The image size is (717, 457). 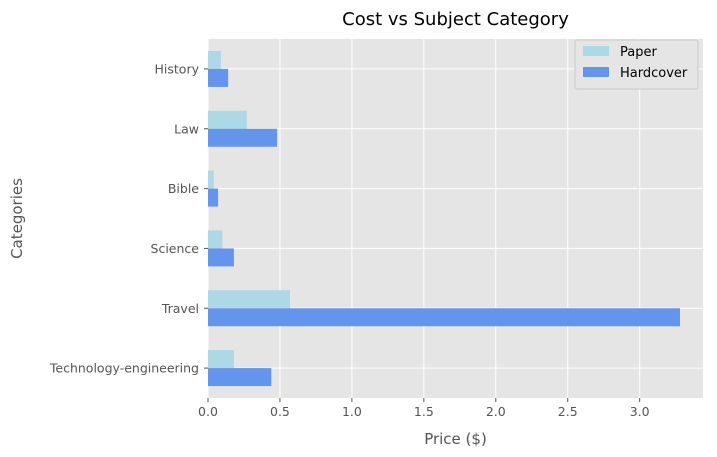 I want to click on x-tick-label: 1.5, so click(x=424, y=411).